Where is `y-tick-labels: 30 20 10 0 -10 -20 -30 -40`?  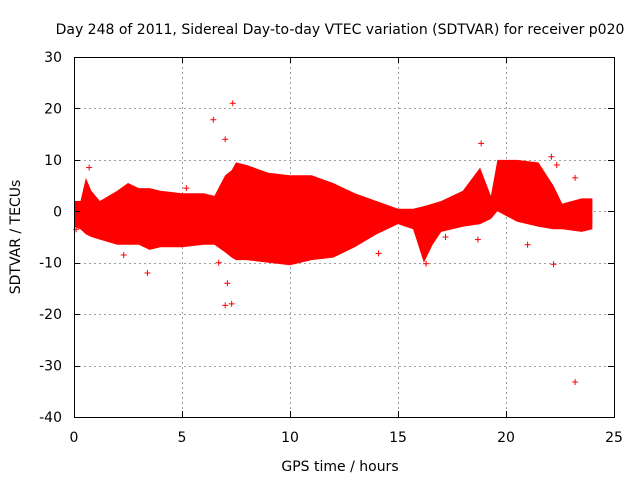
y-tick-labels: 30 20 10 0 -10 -20 -30 -40 is located at coordinates (50, 238).